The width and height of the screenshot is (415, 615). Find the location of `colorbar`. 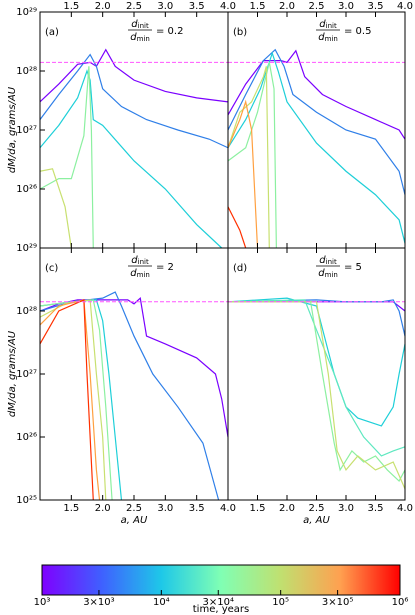

colorbar is located at coordinates (221, 580).